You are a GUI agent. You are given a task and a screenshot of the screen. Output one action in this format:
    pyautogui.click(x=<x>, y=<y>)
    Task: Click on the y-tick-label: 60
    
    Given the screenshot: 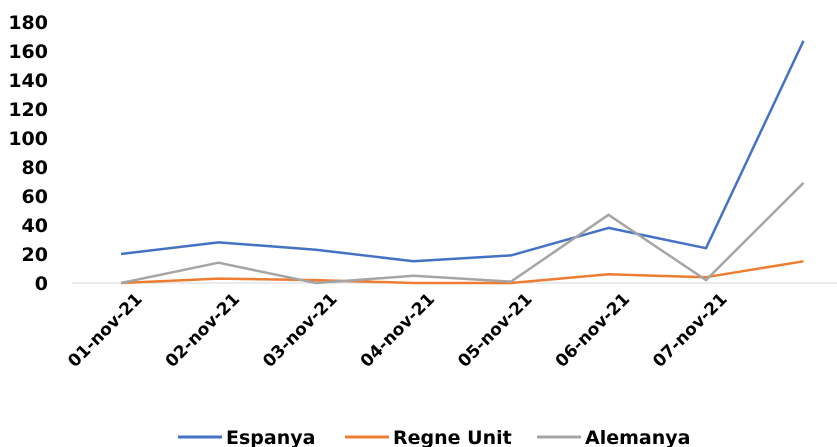 What is the action you would take?
    pyautogui.click(x=35, y=197)
    